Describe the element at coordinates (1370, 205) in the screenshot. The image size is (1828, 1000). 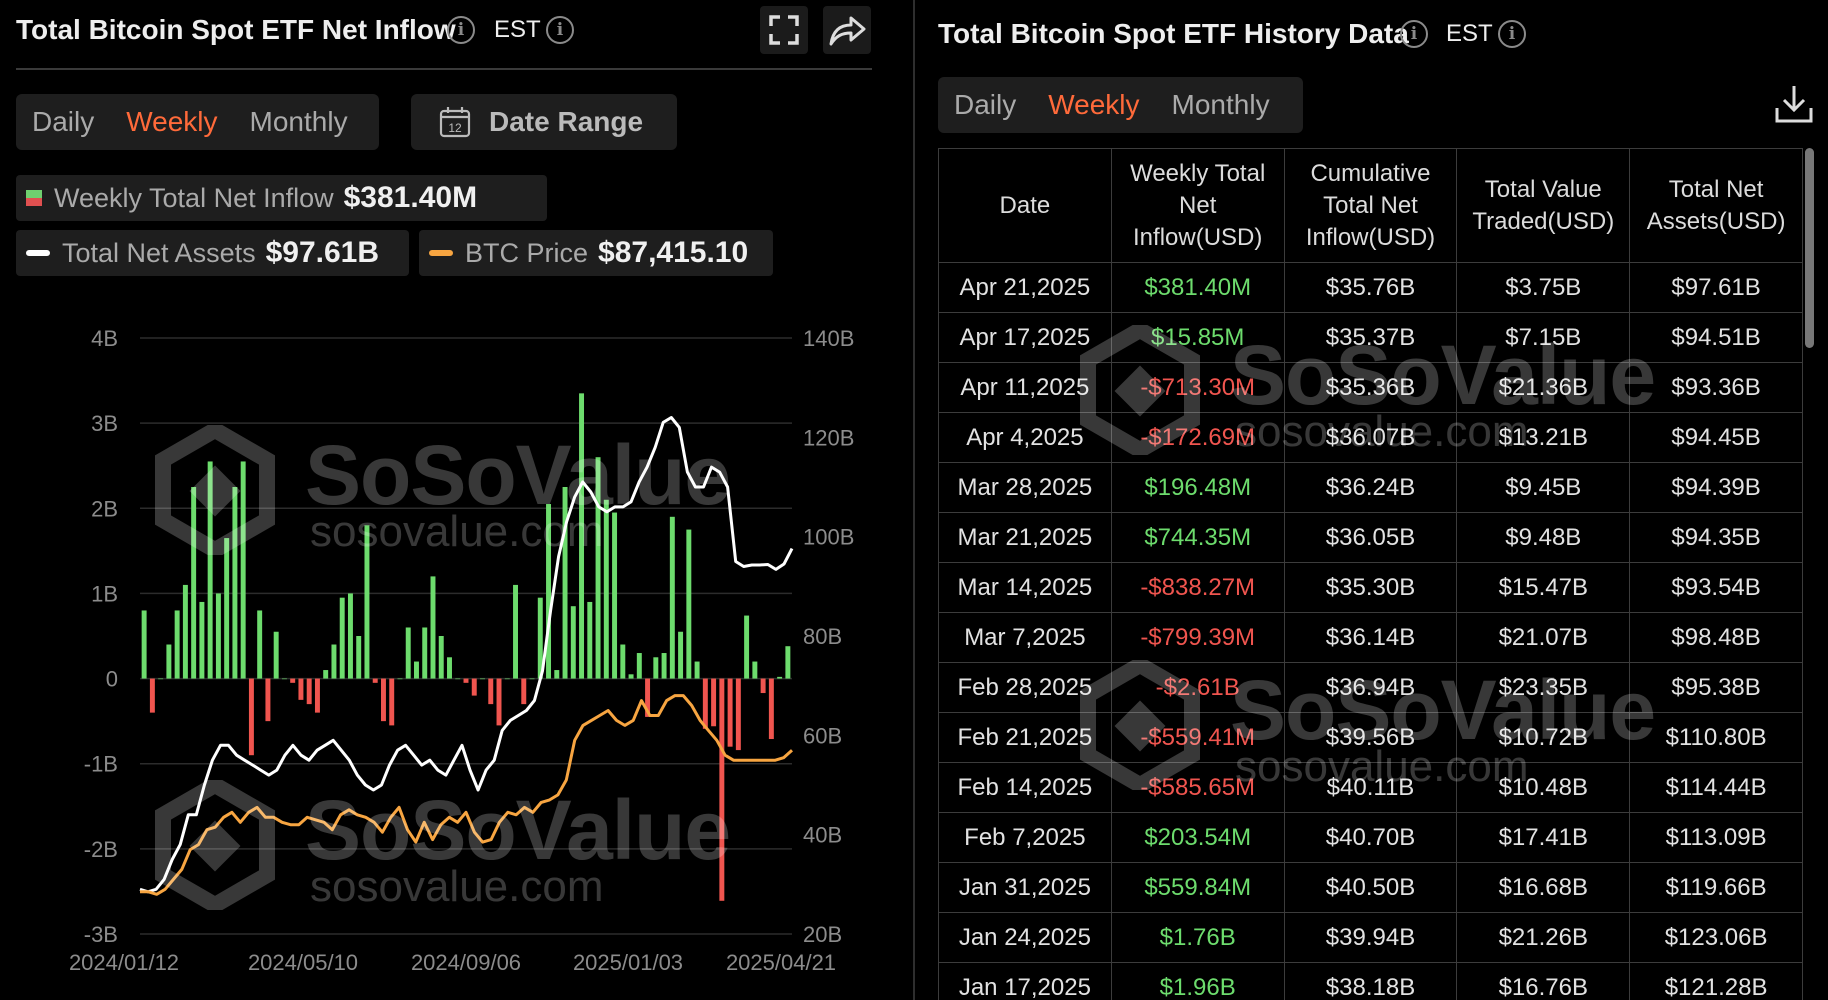
I see `column-header-cumulative-inflow: Cumulative Total Net Inflow(USD)` at that location.